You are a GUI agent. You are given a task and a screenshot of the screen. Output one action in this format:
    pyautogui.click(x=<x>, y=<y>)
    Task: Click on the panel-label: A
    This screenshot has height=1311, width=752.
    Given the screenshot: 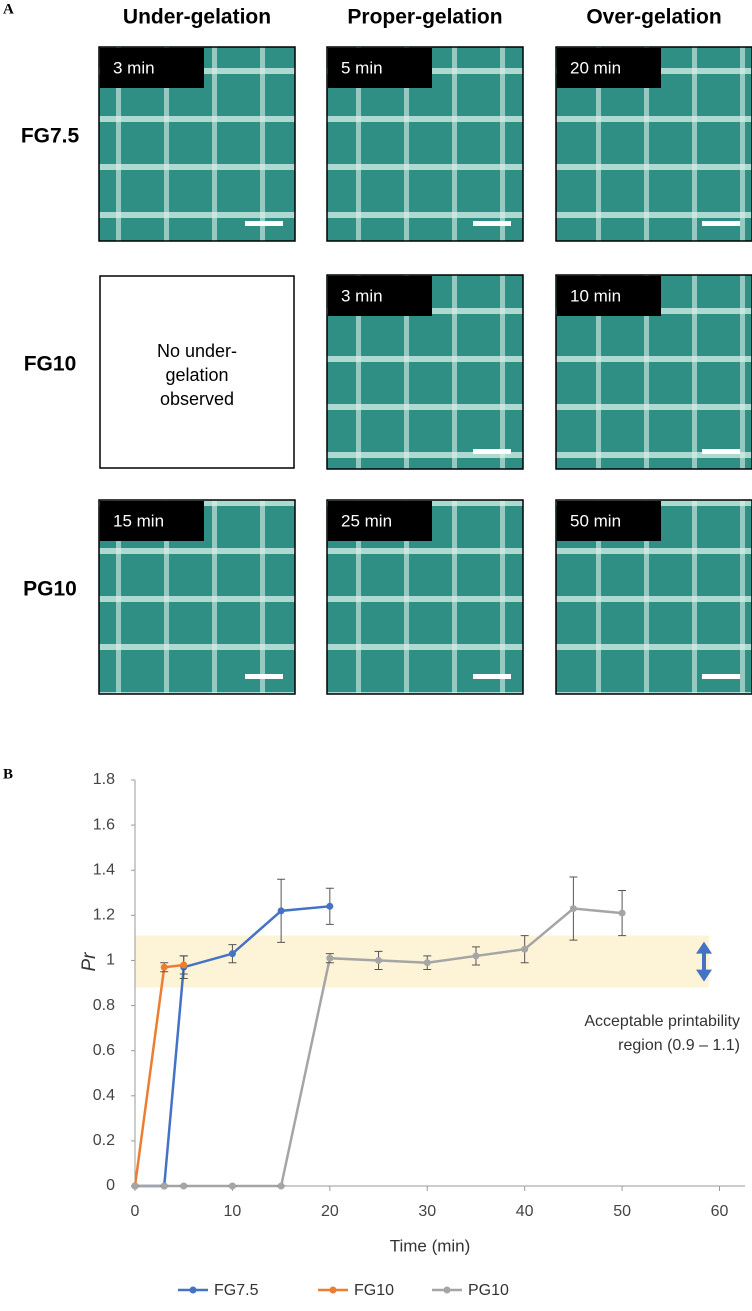 What is the action you would take?
    pyautogui.click(x=8, y=9)
    